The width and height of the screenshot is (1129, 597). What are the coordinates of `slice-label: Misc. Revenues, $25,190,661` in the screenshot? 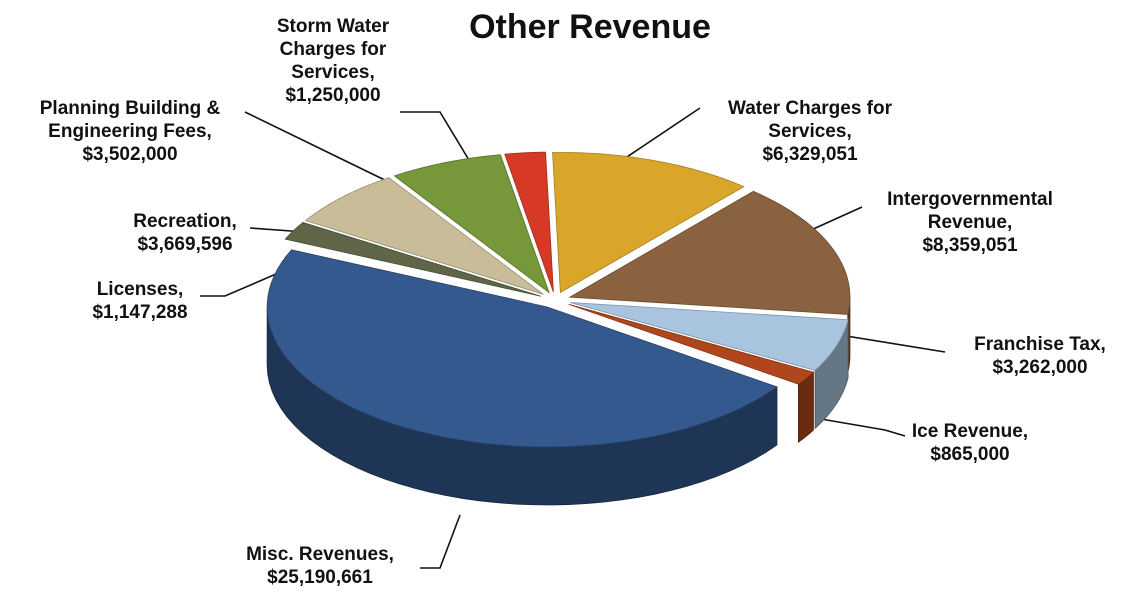 It's located at (320, 566).